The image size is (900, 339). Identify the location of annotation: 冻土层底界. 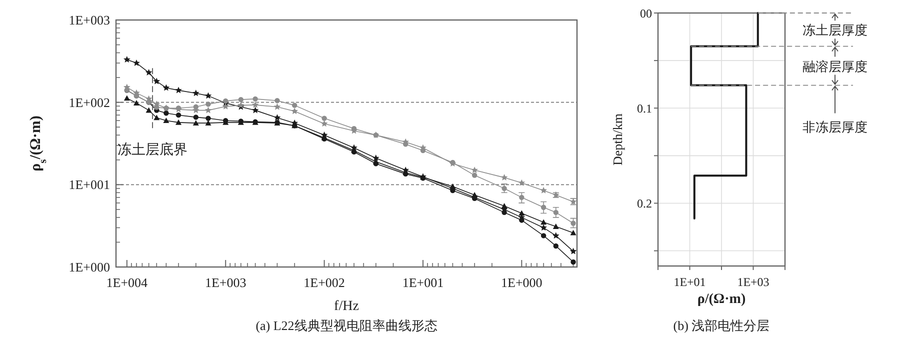
(153, 150).